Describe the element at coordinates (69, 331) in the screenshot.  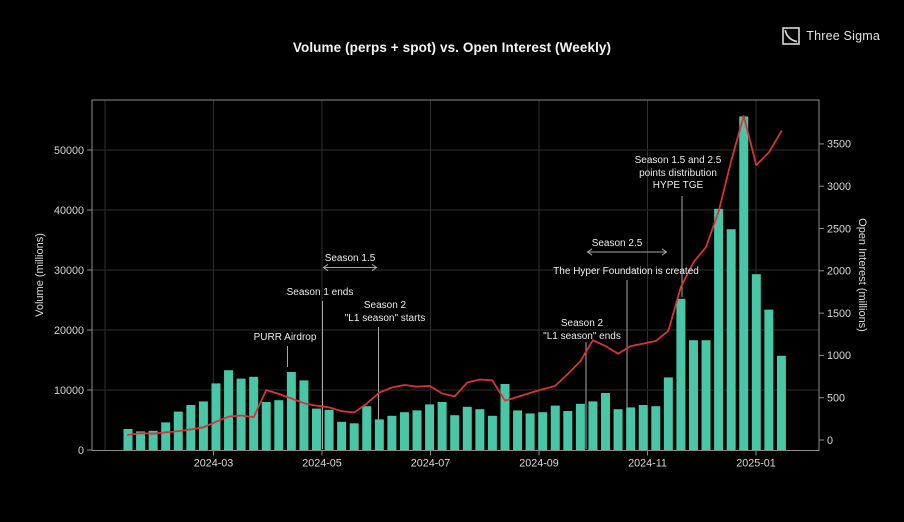
I see `y-left-tick-label: 20000` at that location.